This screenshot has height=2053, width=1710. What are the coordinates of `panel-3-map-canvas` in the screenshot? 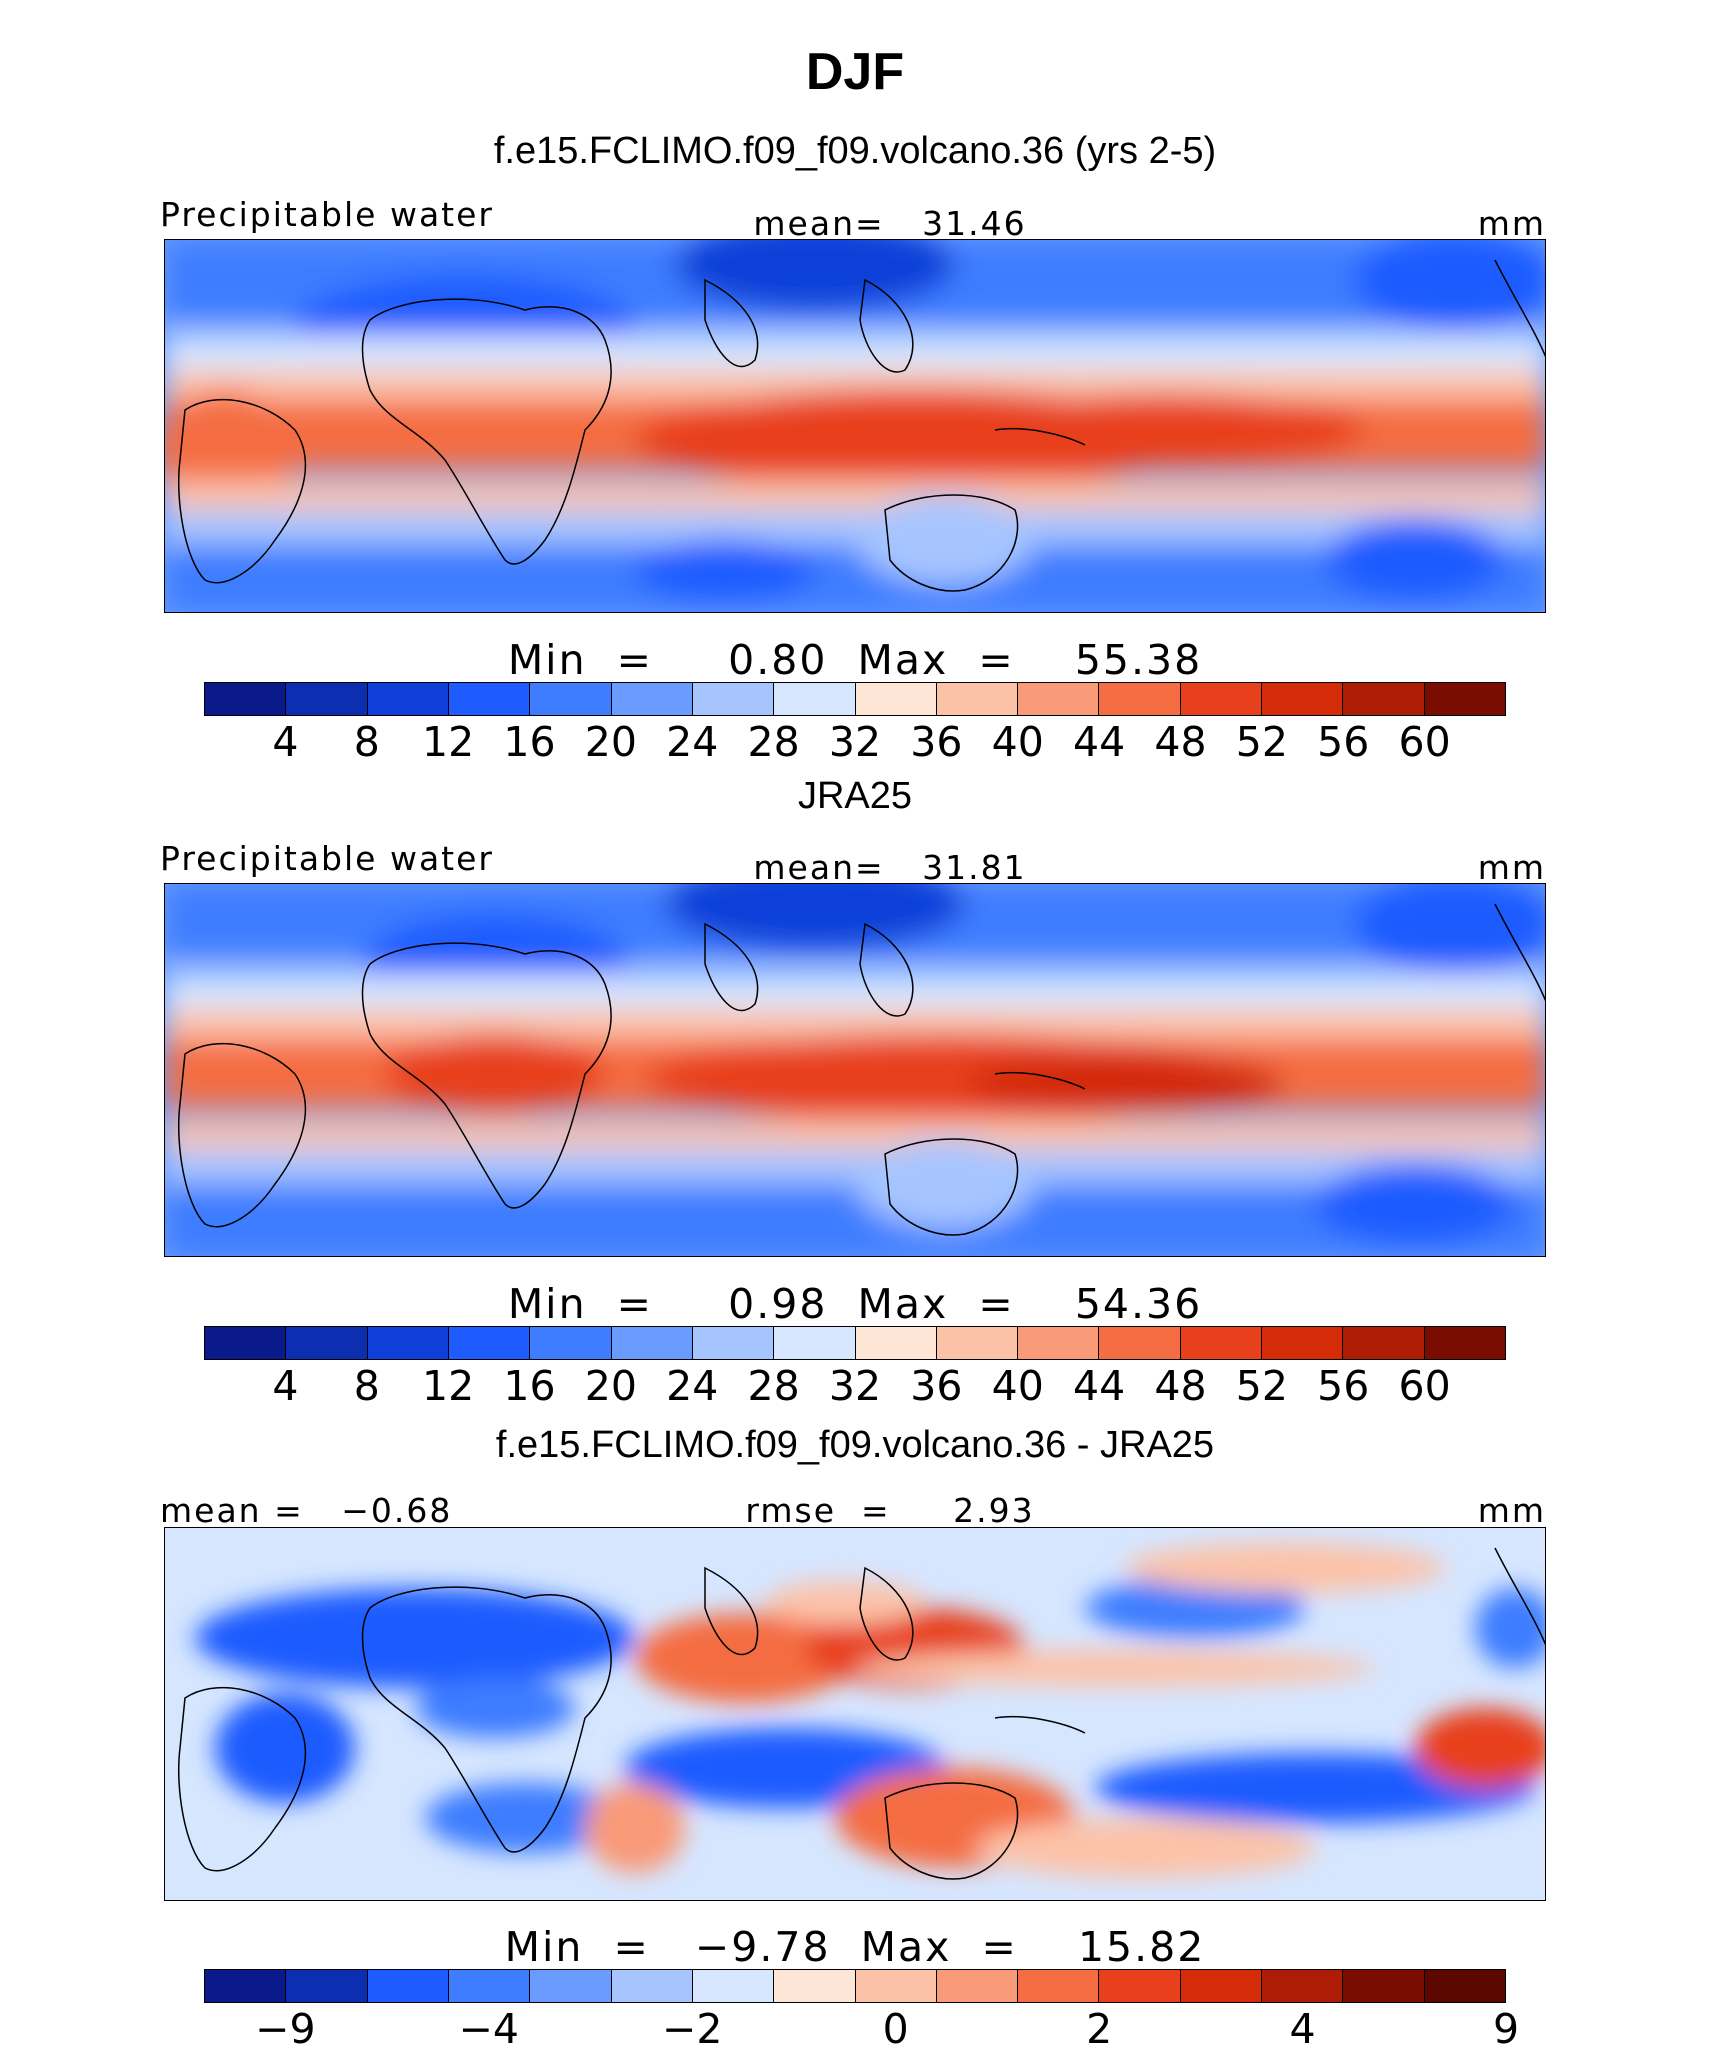 It's located at (855, 1714).